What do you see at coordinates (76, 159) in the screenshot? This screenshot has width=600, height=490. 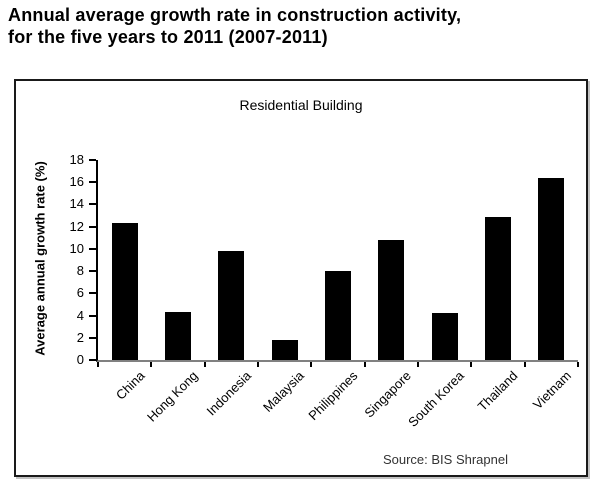 I see `y-axis-tick-label: 18` at bounding box center [76, 159].